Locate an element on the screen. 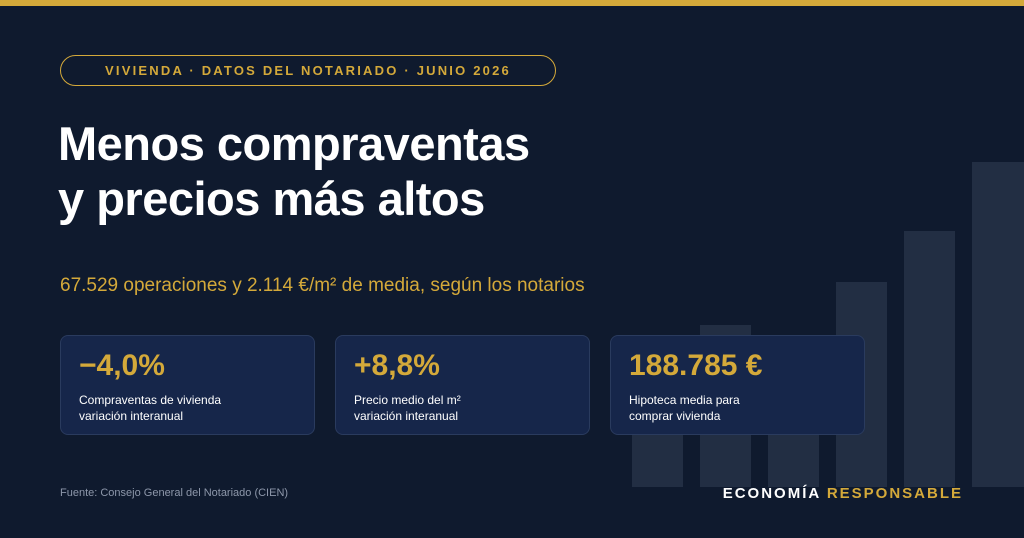 This screenshot has width=1024, height=538. label-line: comprar vivienda is located at coordinates (675, 416).